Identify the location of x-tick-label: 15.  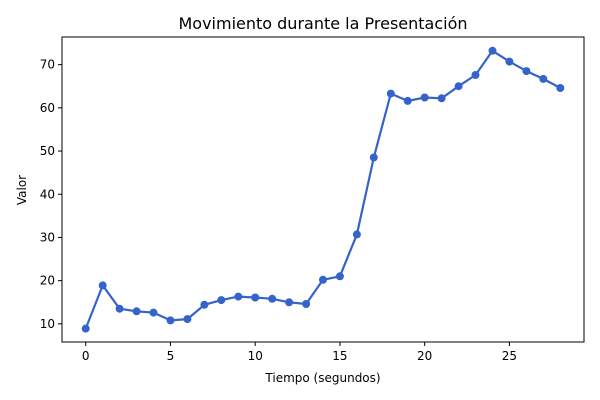
(339, 356).